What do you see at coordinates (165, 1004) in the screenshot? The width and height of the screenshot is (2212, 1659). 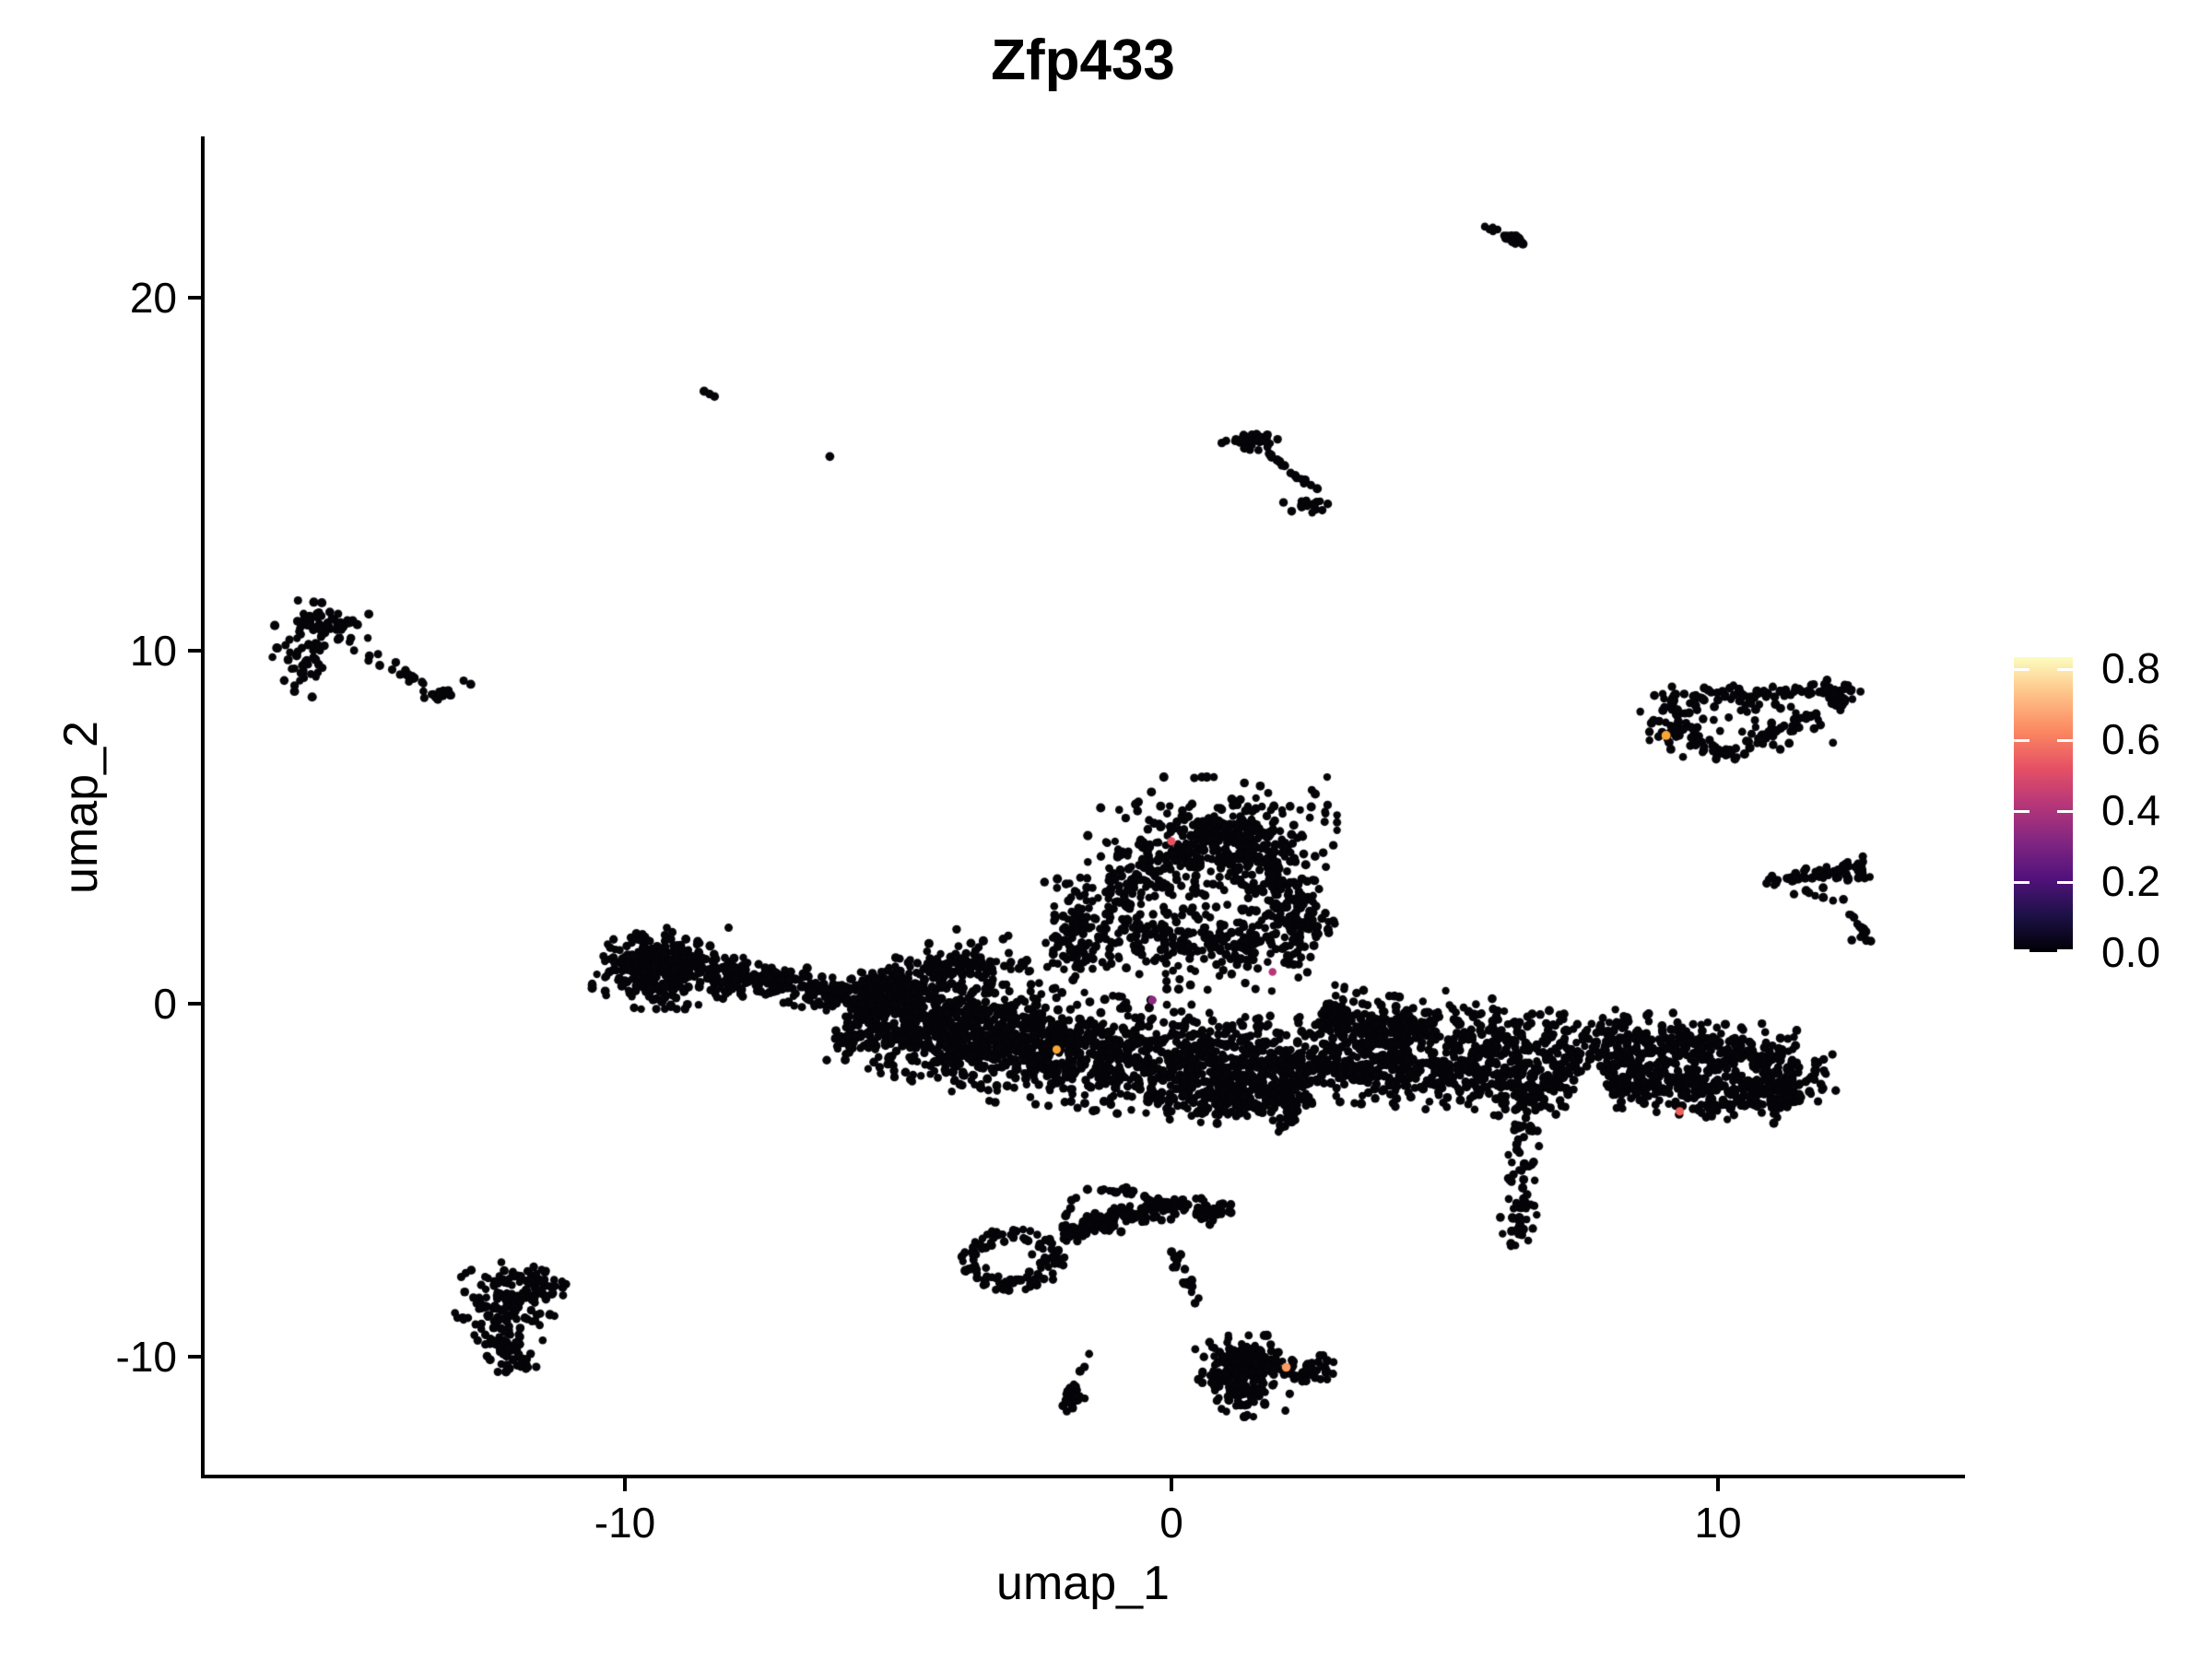 I see `y-tick-label: 0` at bounding box center [165, 1004].